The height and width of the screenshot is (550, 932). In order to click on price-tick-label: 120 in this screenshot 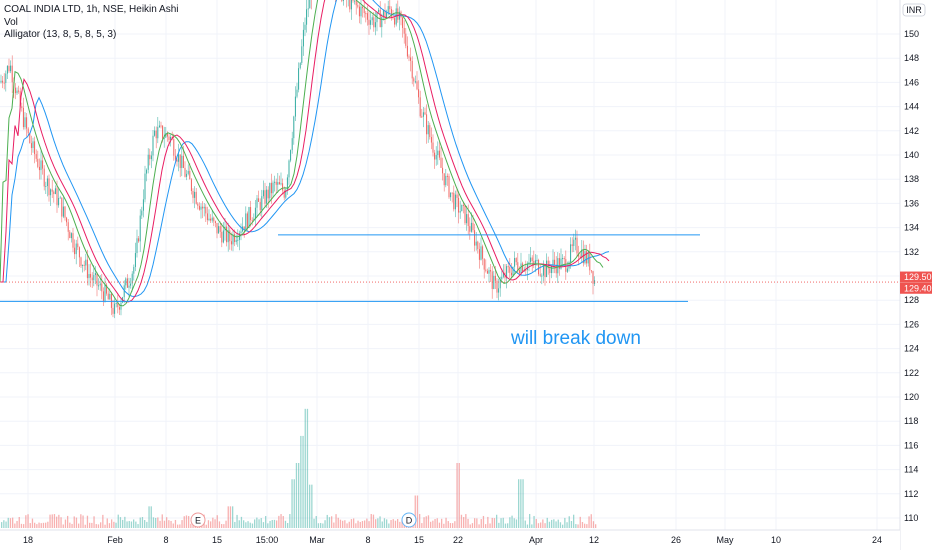, I will do `click(911, 397)`.